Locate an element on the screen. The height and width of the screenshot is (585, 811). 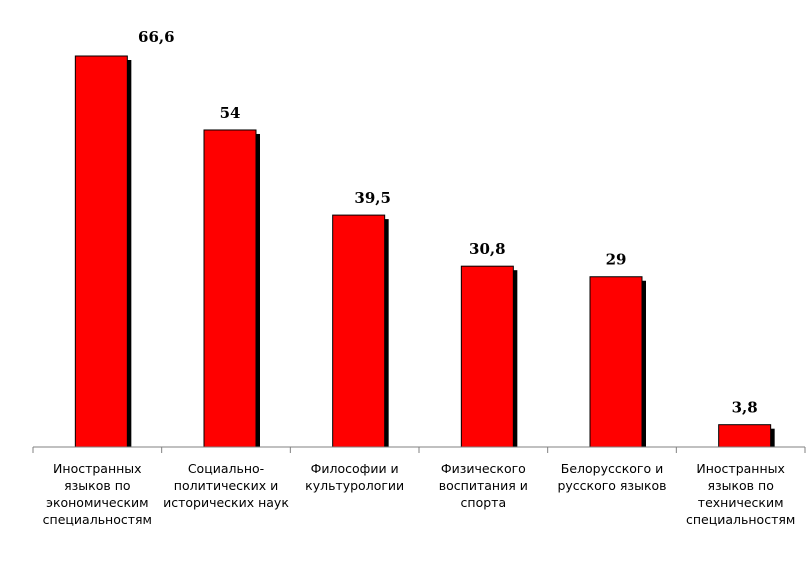
category-label-3: Философии и культурологии is located at coordinates (355, 477).